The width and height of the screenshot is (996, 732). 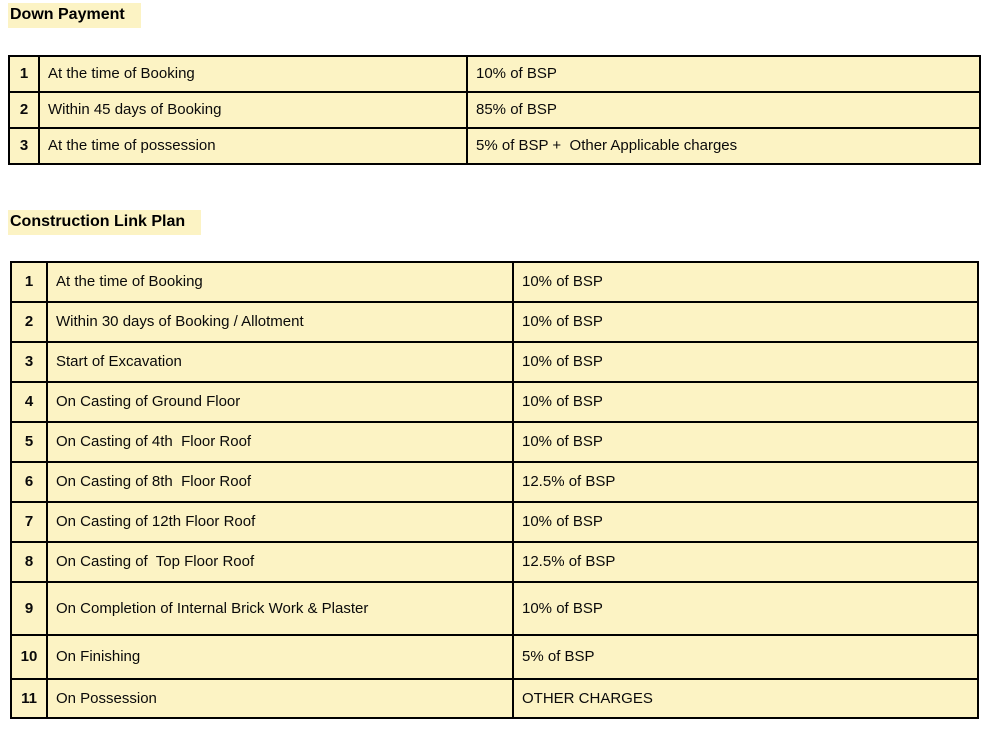 I want to click on milestone-cell: On Casting of Top Floor Roof, so click(x=280, y=562).